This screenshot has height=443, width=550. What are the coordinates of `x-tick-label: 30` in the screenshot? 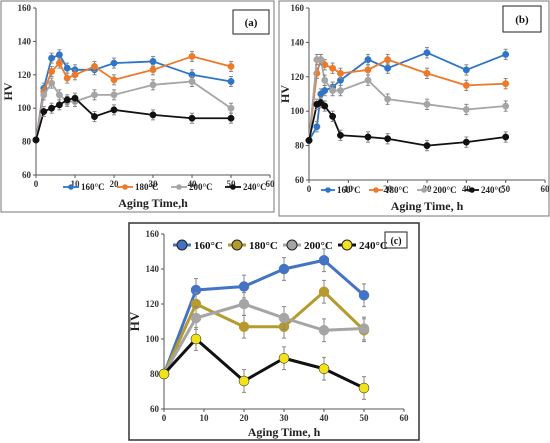 It's located at (154, 184).